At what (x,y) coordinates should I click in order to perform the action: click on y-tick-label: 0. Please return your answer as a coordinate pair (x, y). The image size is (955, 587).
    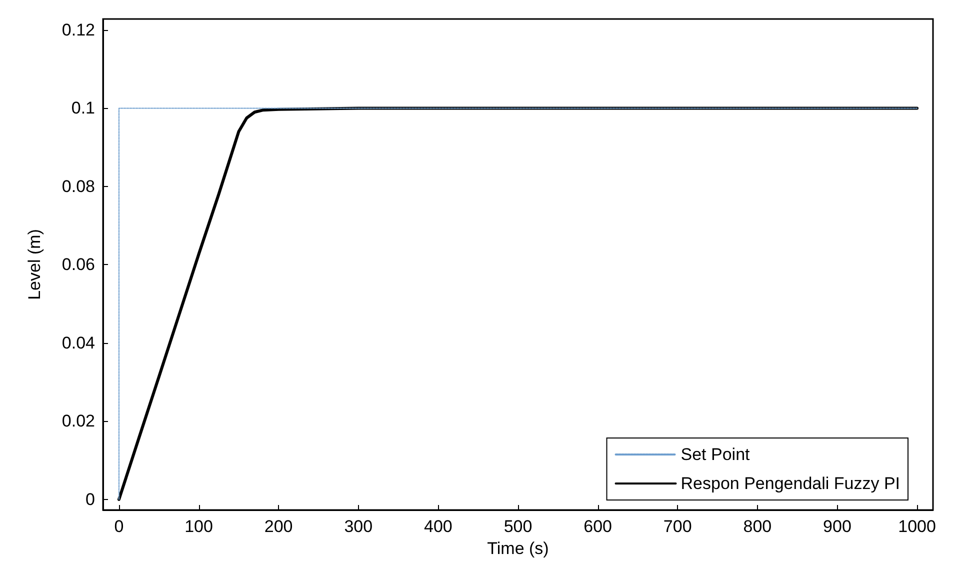
    Looking at the image, I should click on (90, 499).